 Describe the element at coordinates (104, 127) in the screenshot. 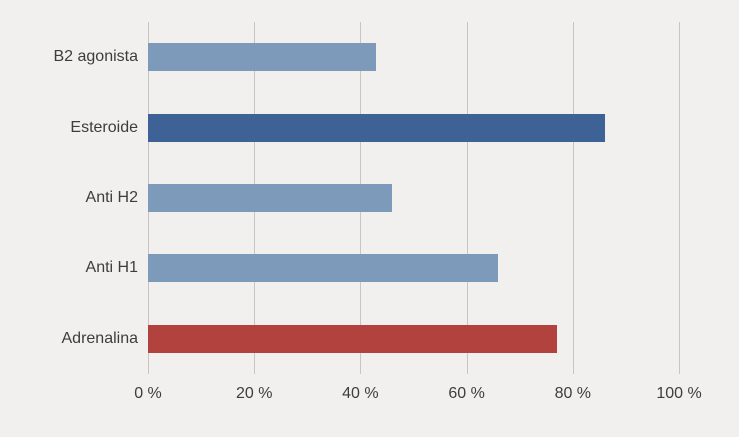

I see `y-axis-label: Esteroide` at that location.